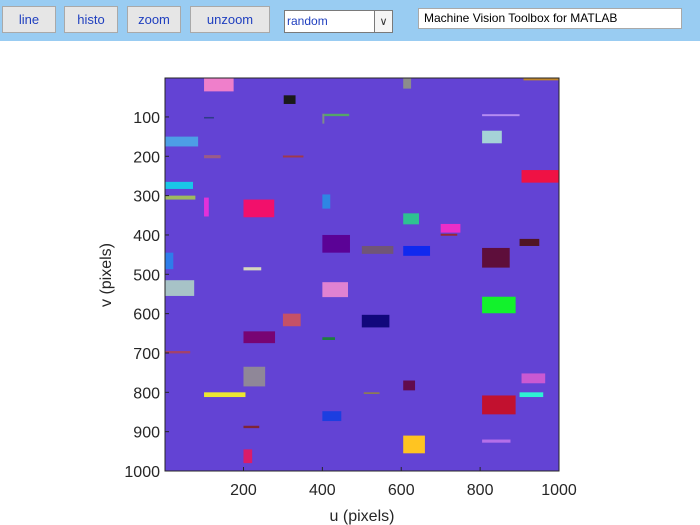  Describe the element at coordinates (146, 354) in the screenshot. I see `y-tick-label: 700` at that location.